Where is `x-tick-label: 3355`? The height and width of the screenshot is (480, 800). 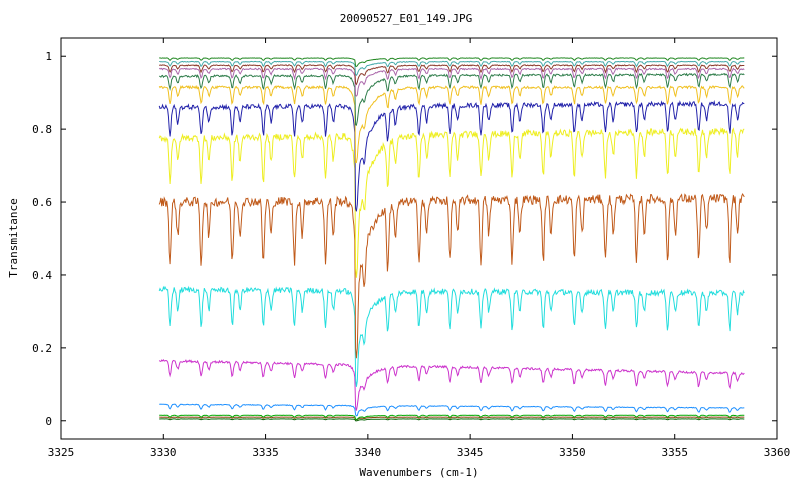 x-tick-label: 3355 is located at coordinates (674, 452).